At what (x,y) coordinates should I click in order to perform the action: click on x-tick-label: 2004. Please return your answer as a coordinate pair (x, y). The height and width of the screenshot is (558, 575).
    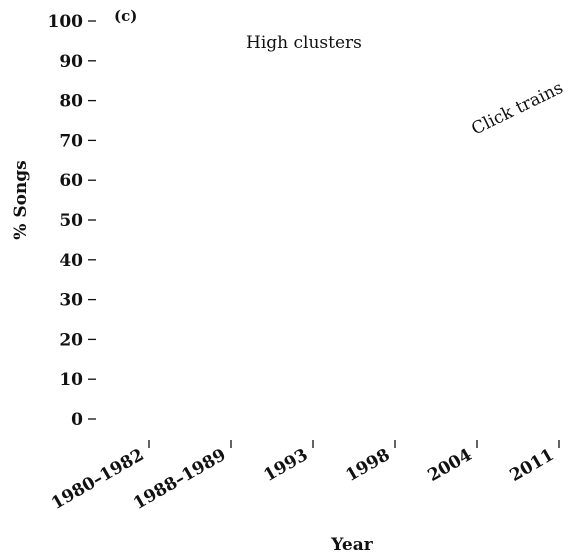
    Looking at the image, I should click on (450, 465).